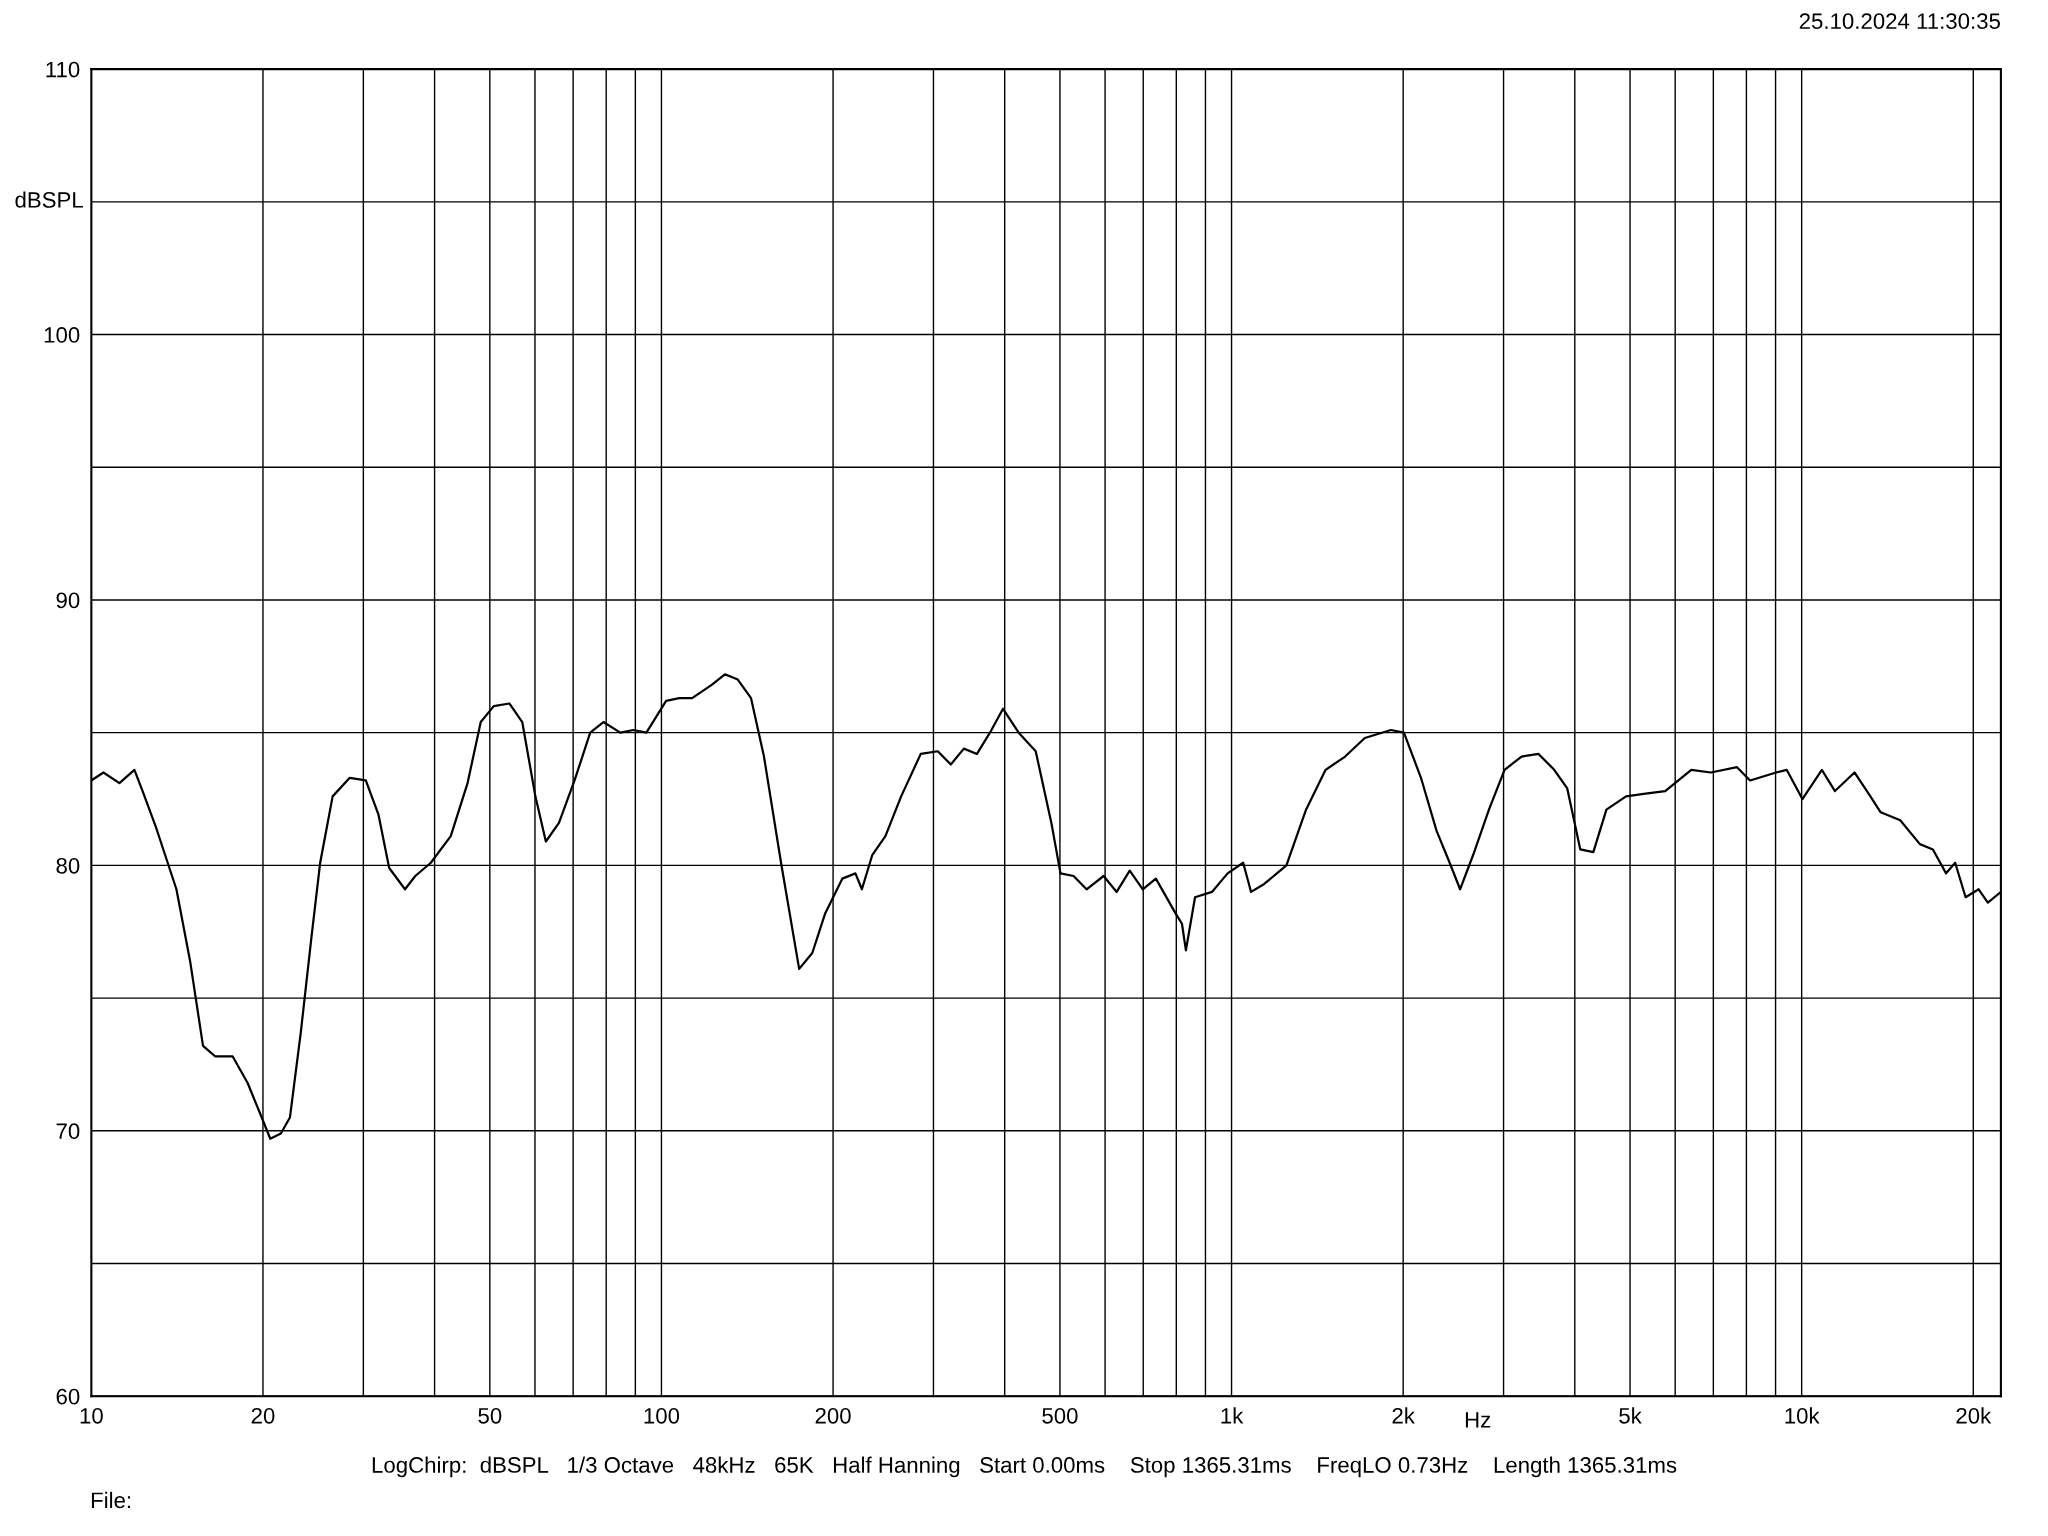  What do you see at coordinates (62, 335) in the screenshot?
I see `y-tick-label: 100` at bounding box center [62, 335].